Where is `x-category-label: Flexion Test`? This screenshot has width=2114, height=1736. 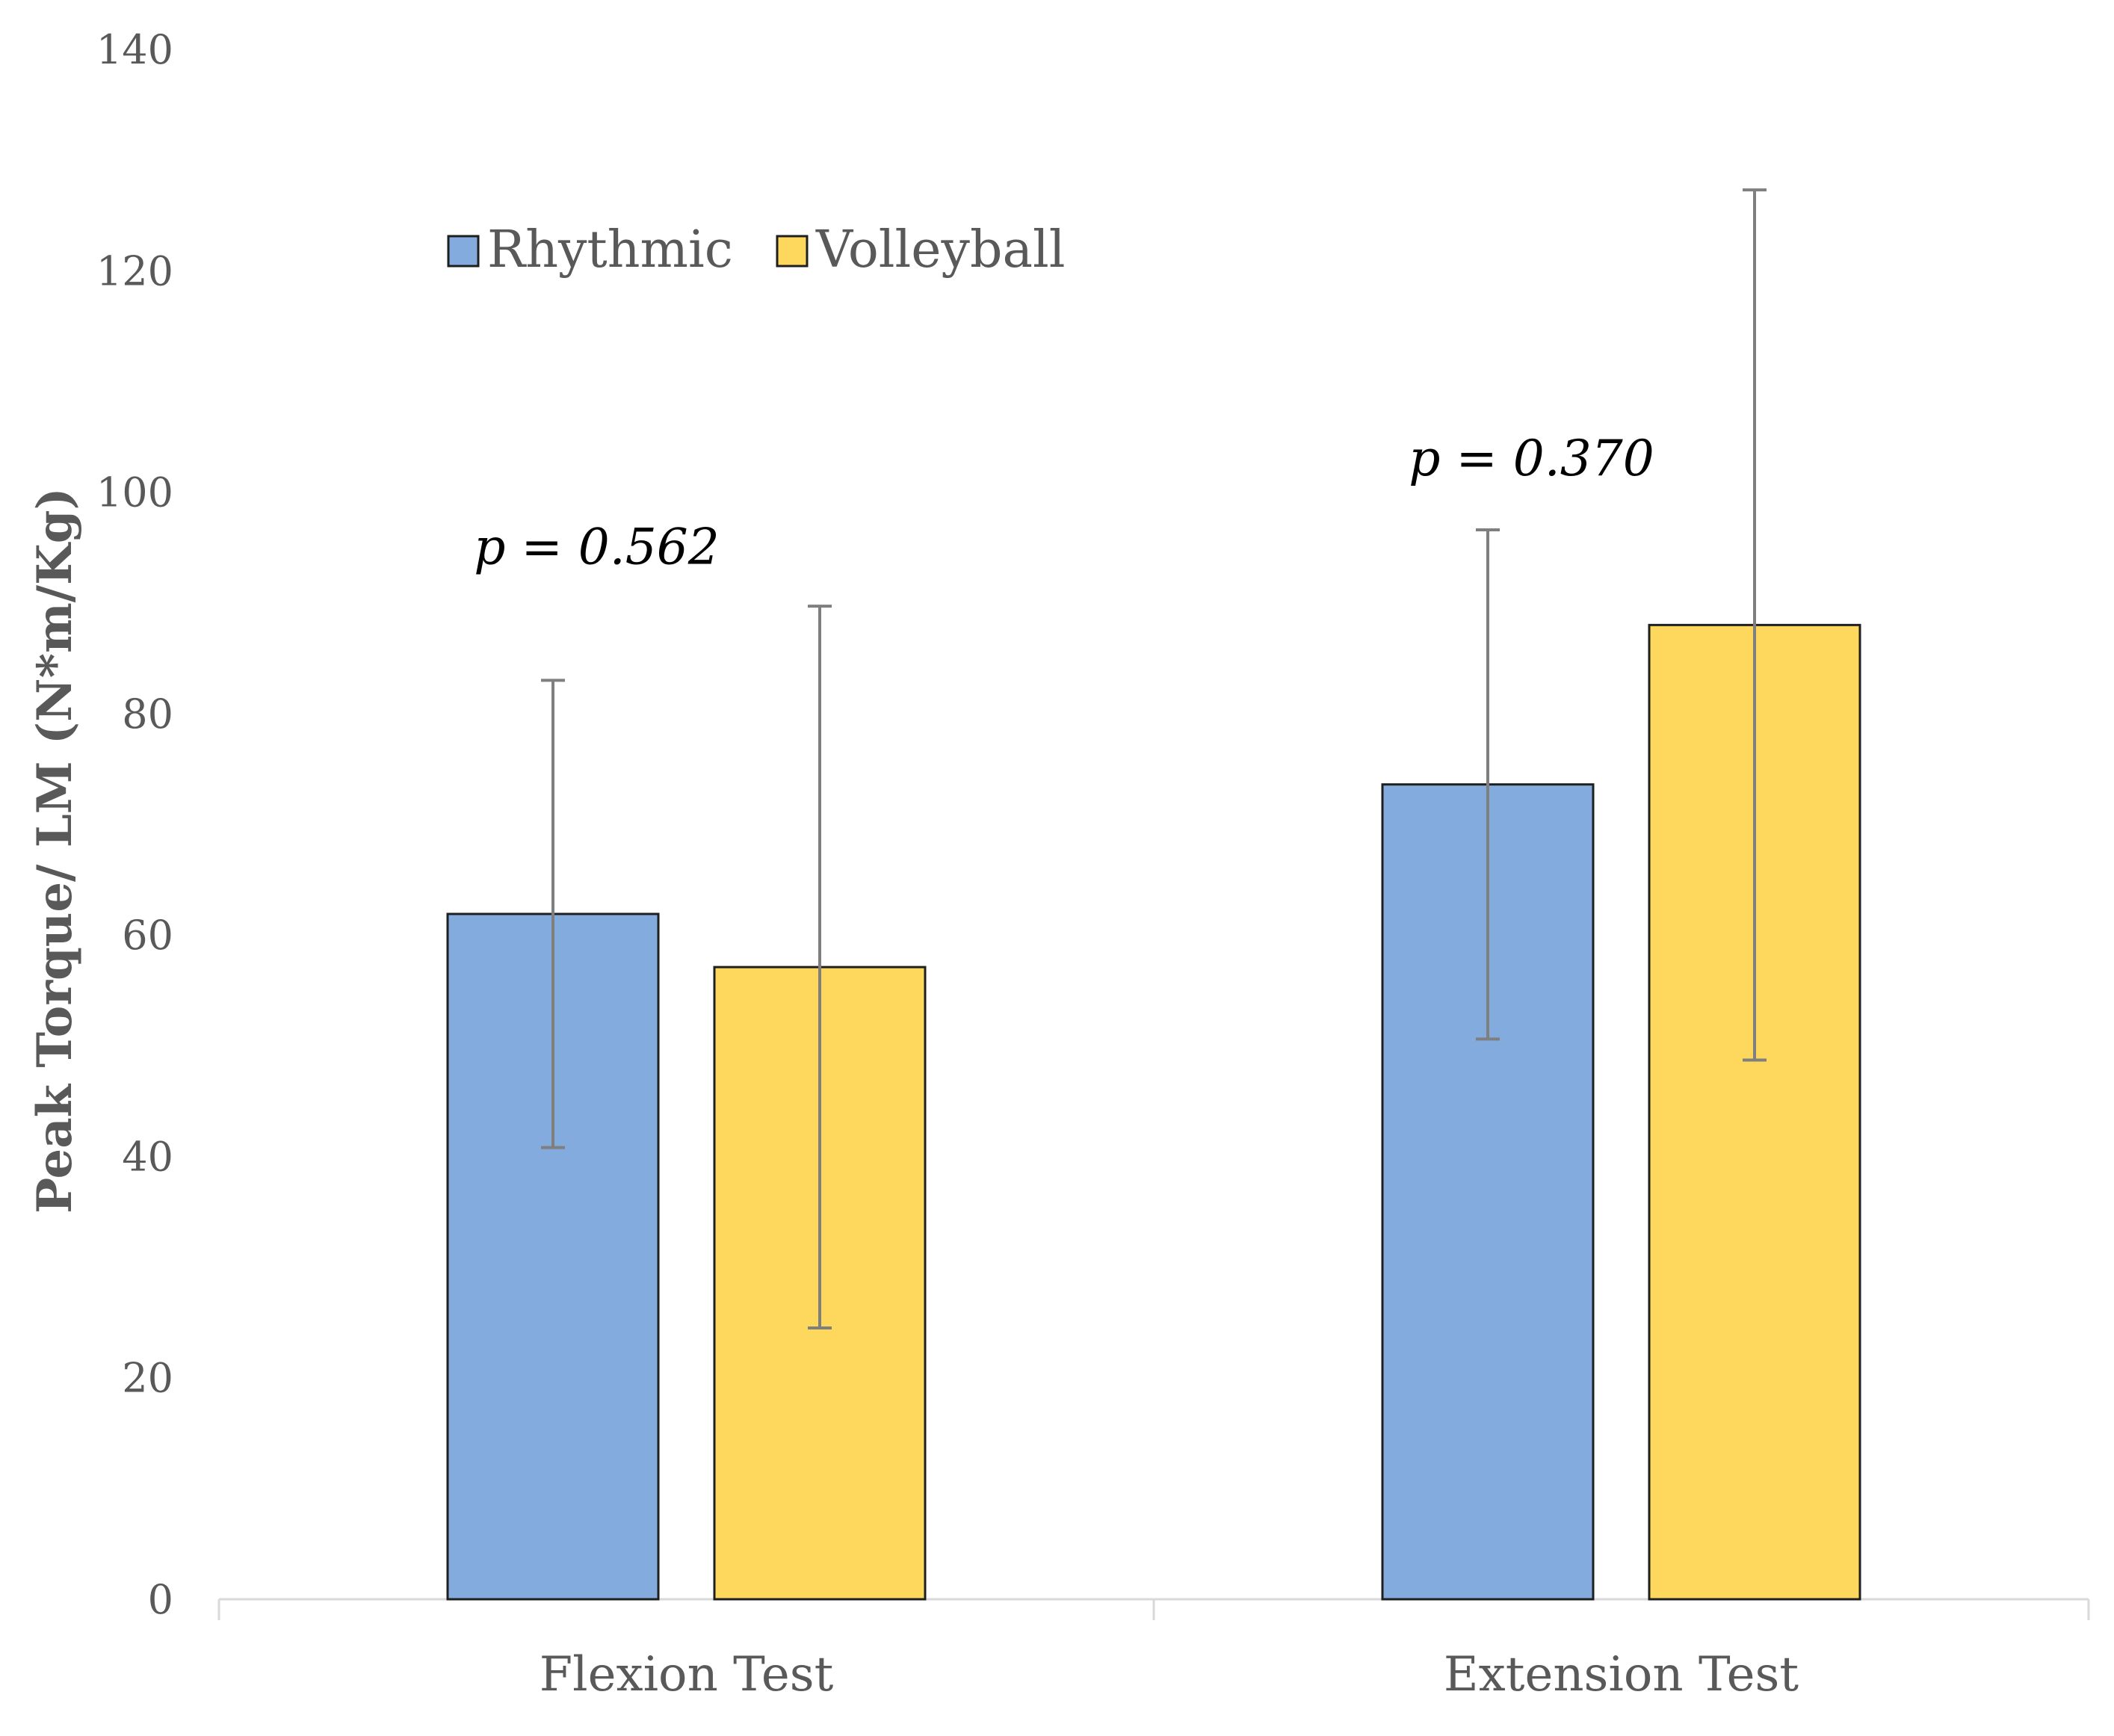 x-category-label: Flexion Test is located at coordinates (687, 1674).